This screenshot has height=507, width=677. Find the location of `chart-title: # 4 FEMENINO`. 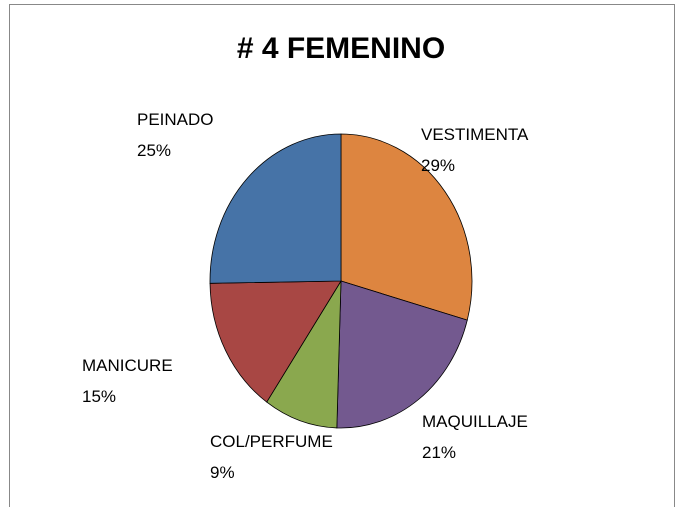

chart-title: # 4 FEMENINO is located at coordinates (341, 48).